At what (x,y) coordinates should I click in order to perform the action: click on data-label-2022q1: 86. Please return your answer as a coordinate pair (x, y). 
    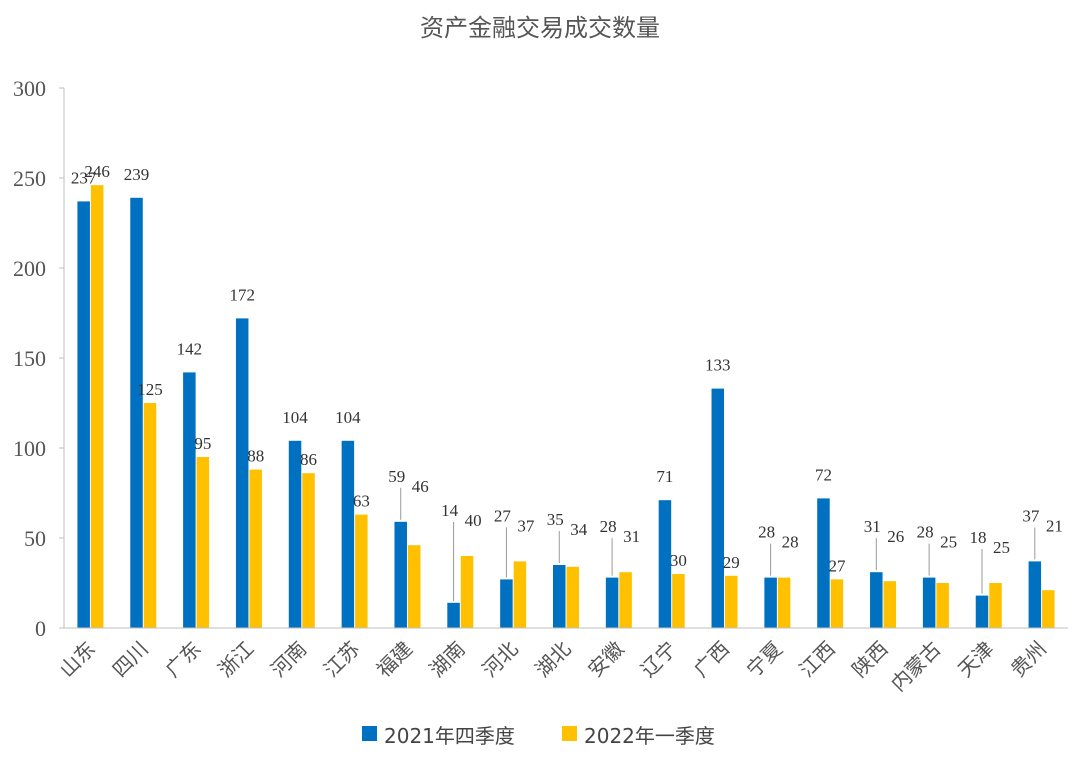
    Looking at the image, I should click on (308, 459).